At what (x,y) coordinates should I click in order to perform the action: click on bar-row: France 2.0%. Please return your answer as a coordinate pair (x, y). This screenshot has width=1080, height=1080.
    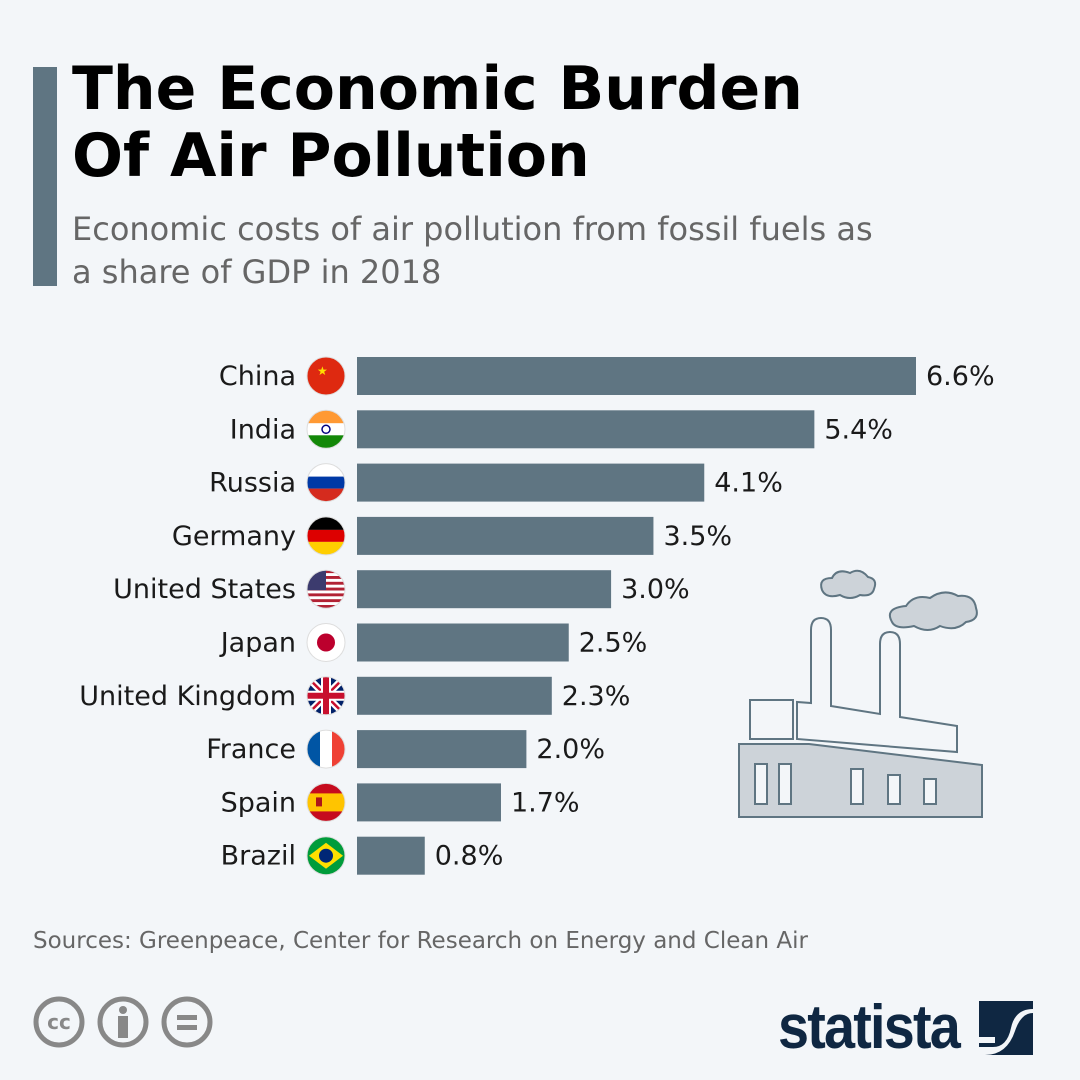
    Looking at the image, I should click on (405, 749).